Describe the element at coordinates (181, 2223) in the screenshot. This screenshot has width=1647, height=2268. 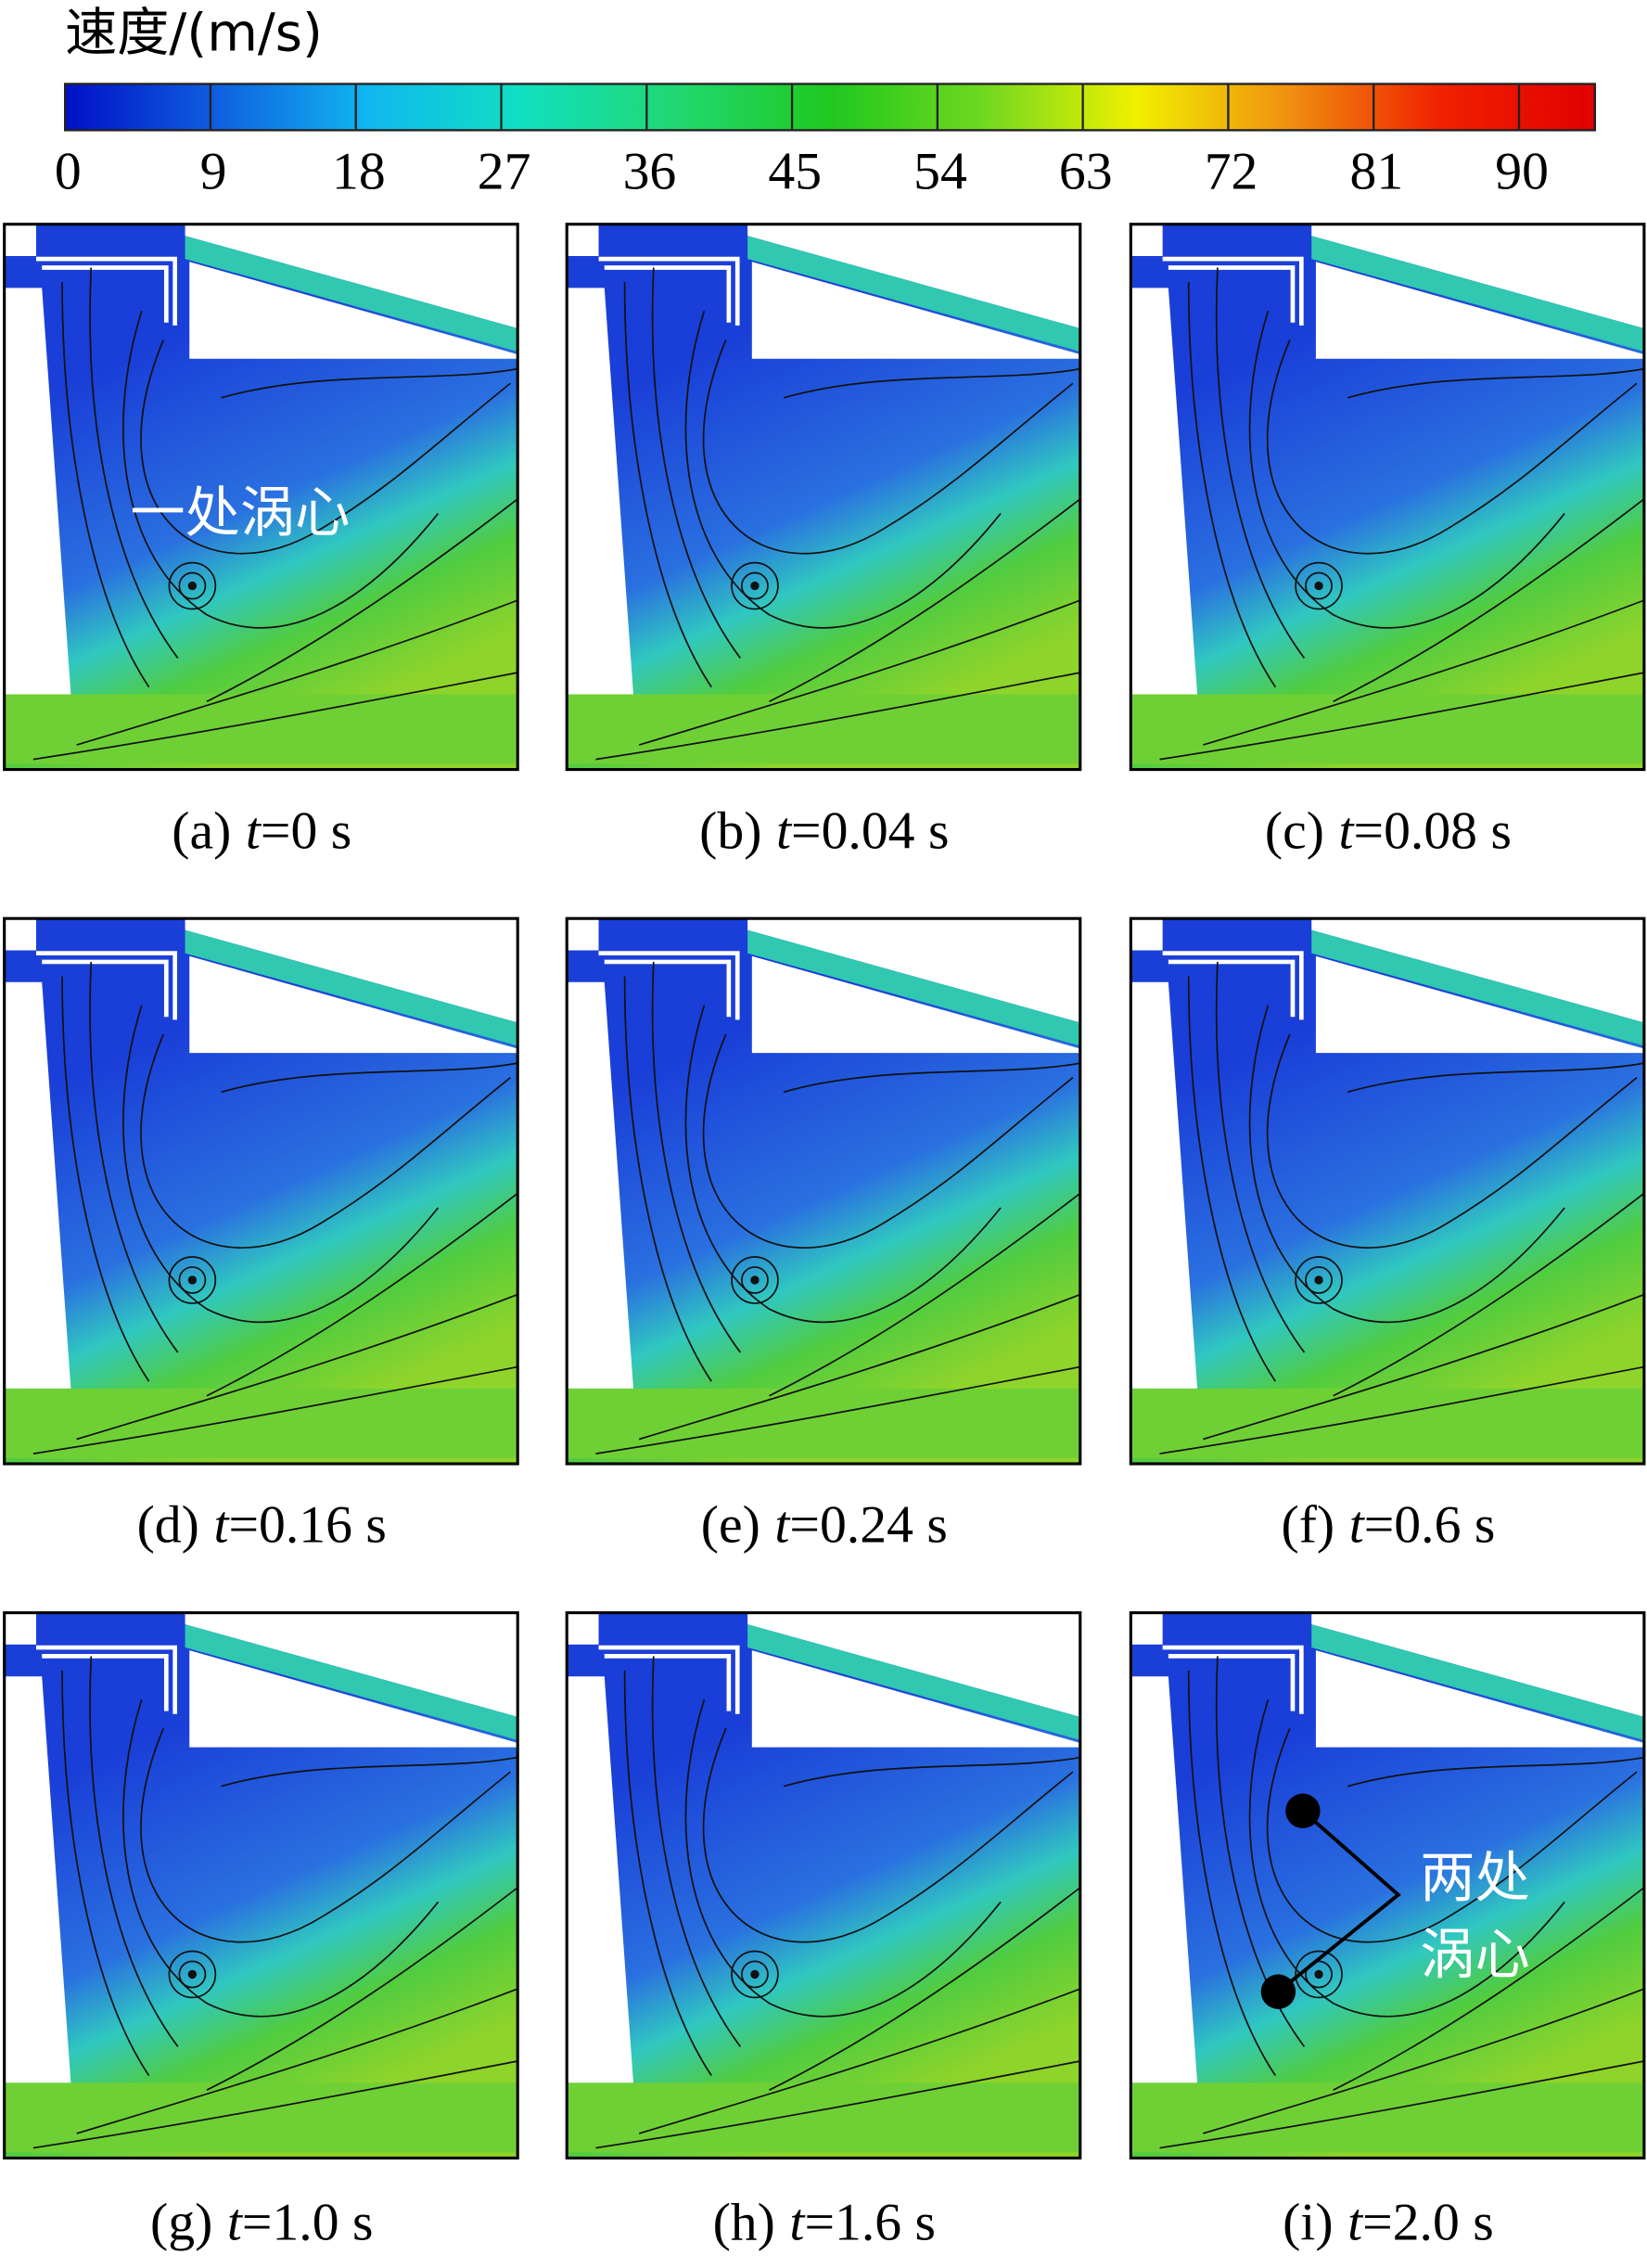
I see `caption-label: (g)` at that location.